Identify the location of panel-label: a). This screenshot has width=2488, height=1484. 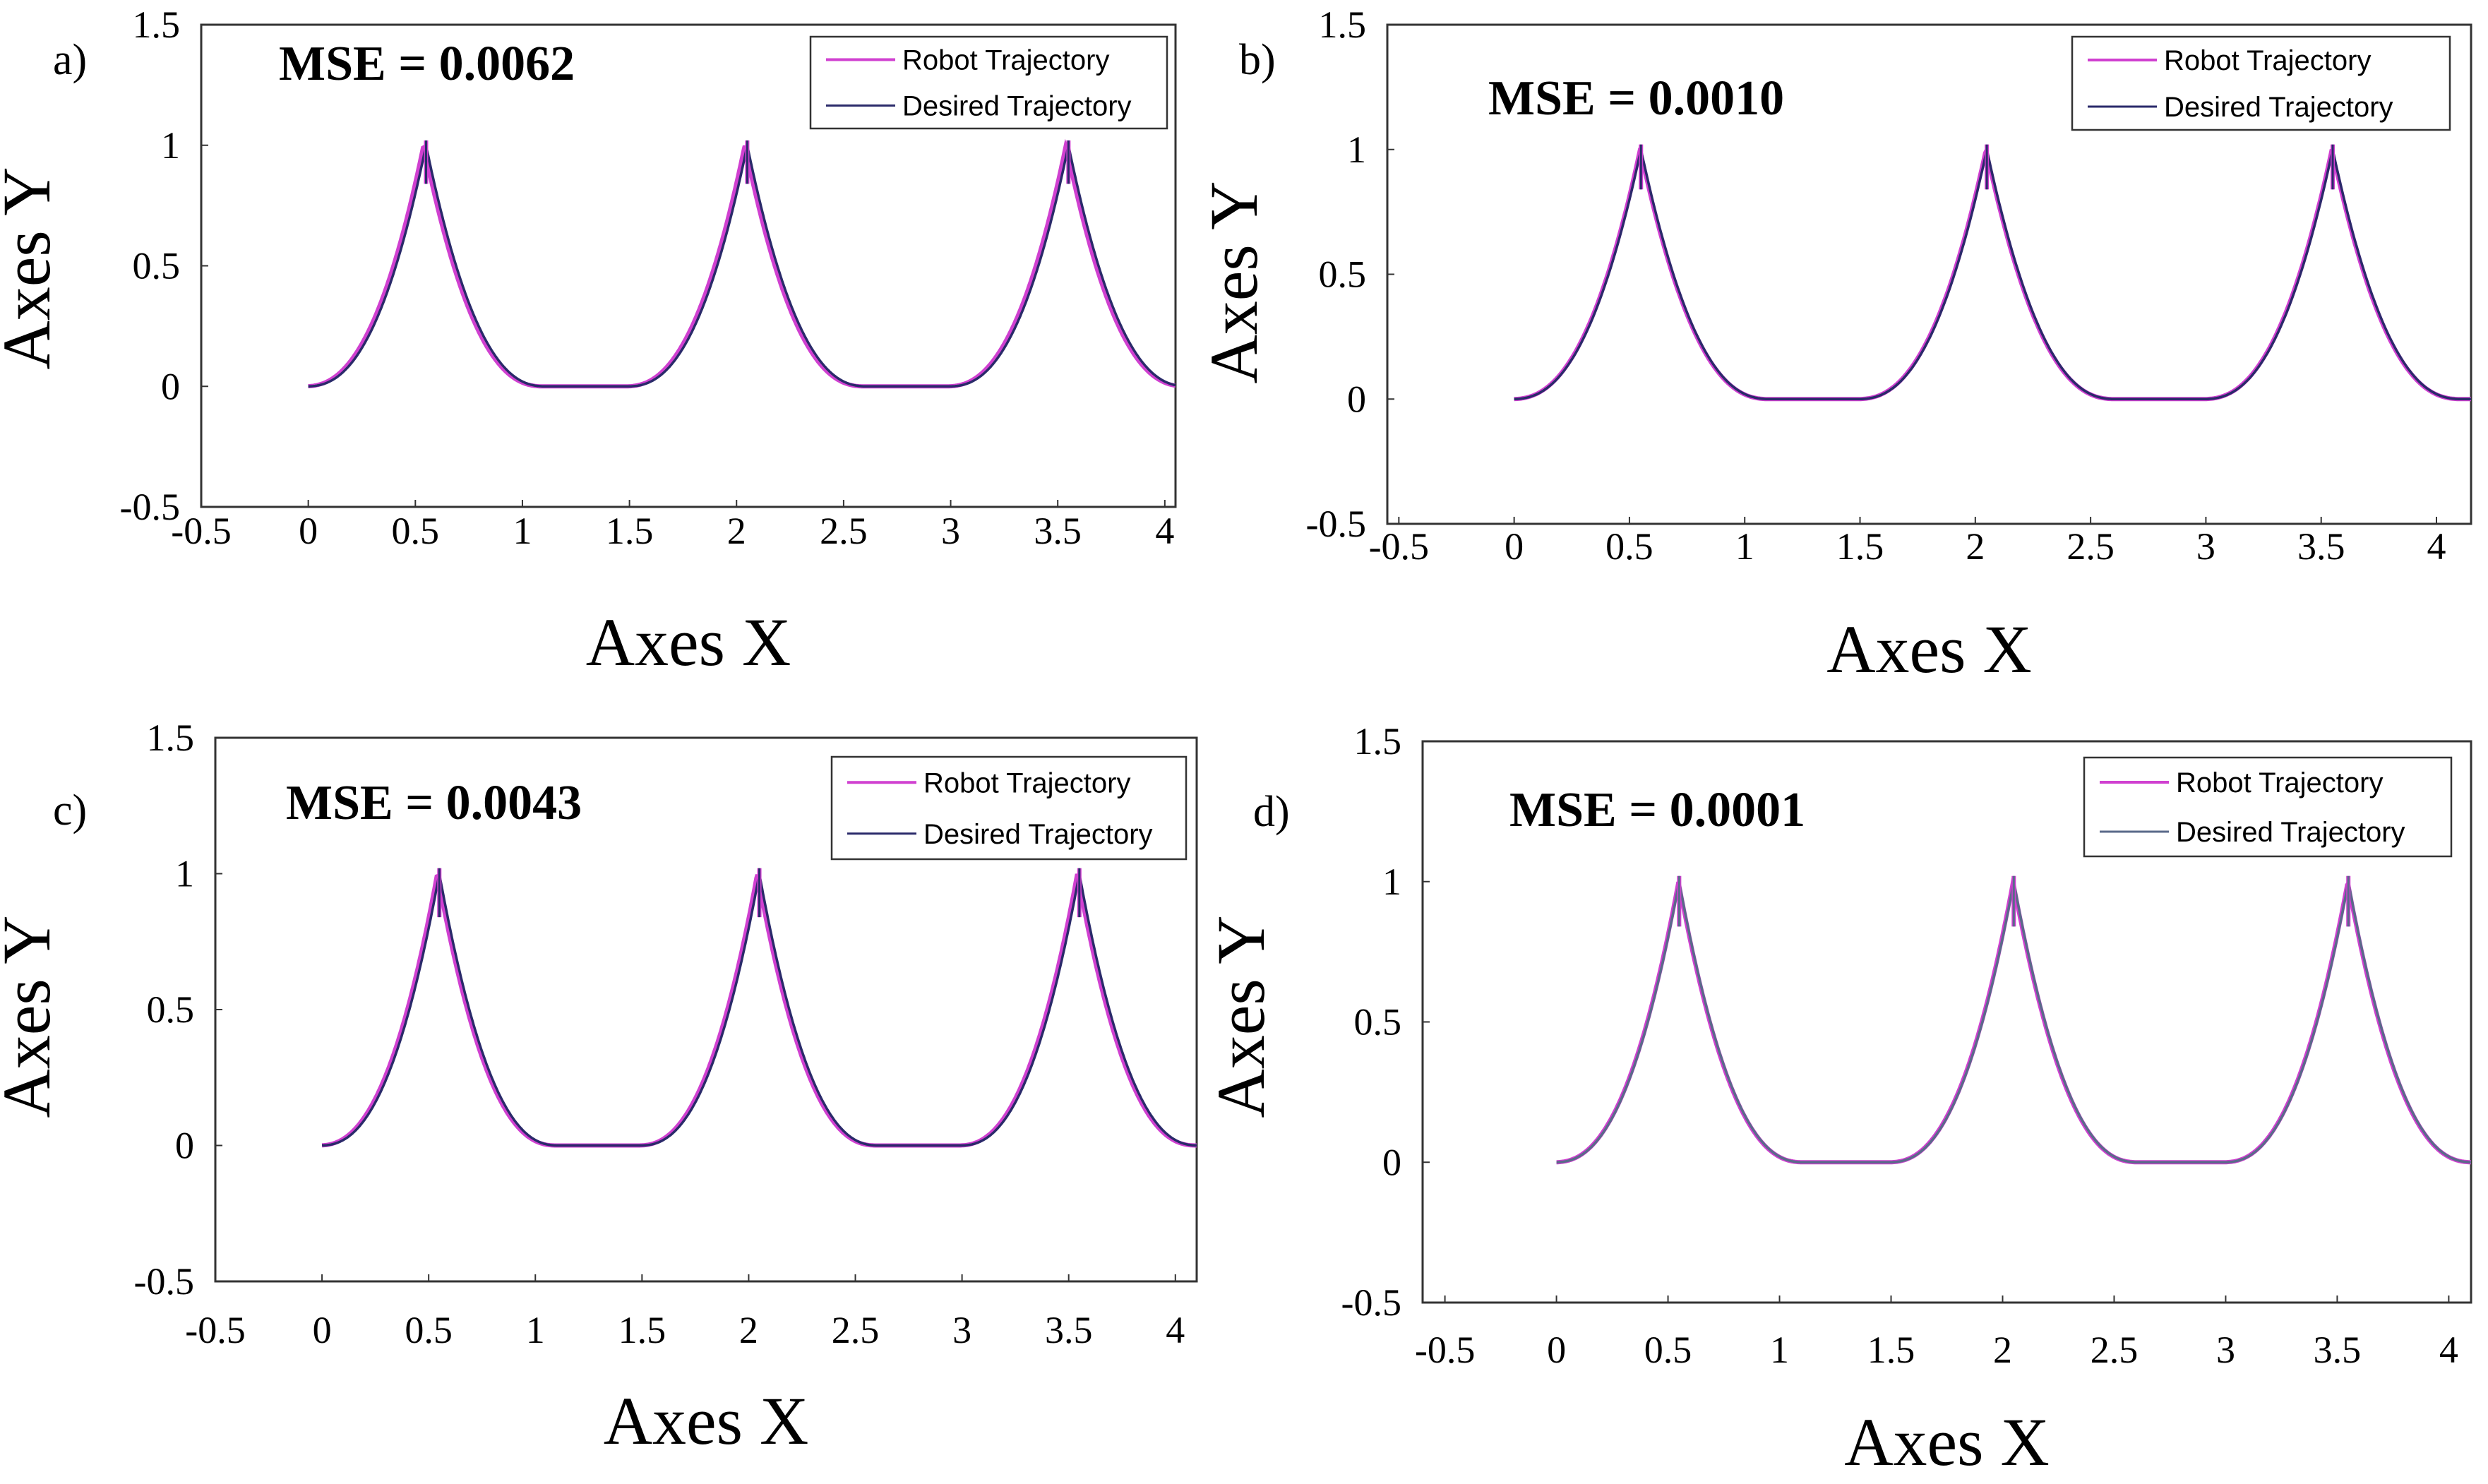
(70, 60).